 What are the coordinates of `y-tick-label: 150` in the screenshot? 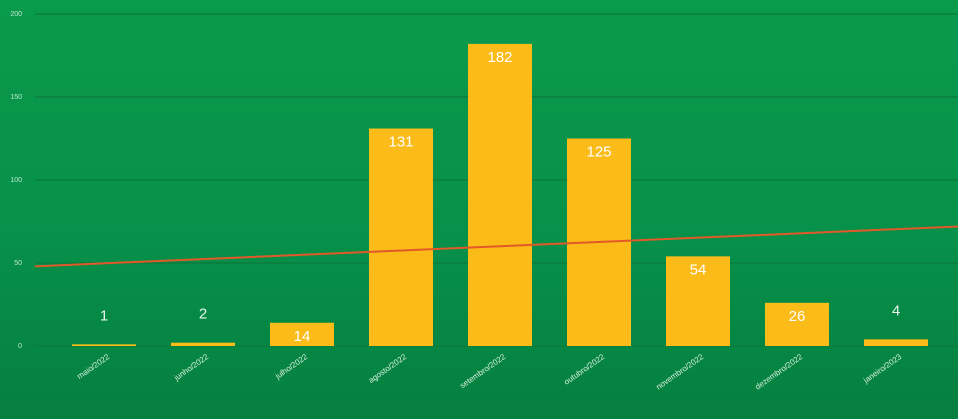 It's located at (16, 97).